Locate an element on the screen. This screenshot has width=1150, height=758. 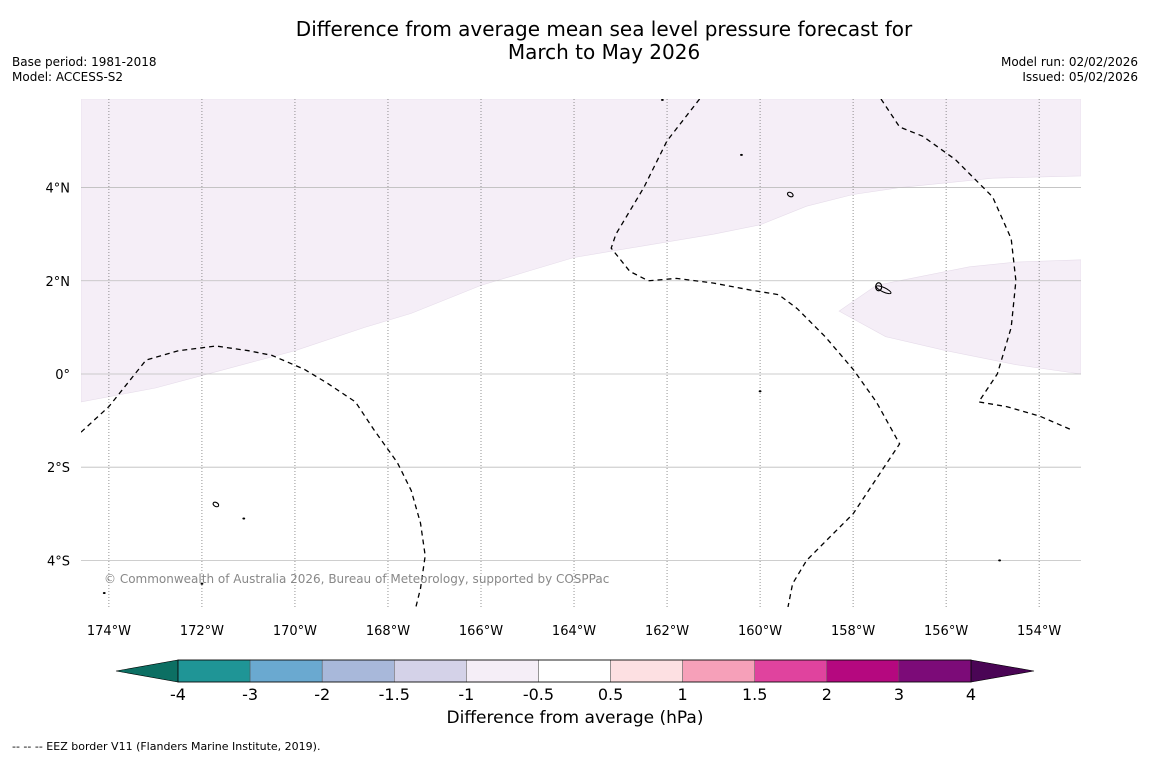
lon-tick-label: 156°W is located at coordinates (946, 631).